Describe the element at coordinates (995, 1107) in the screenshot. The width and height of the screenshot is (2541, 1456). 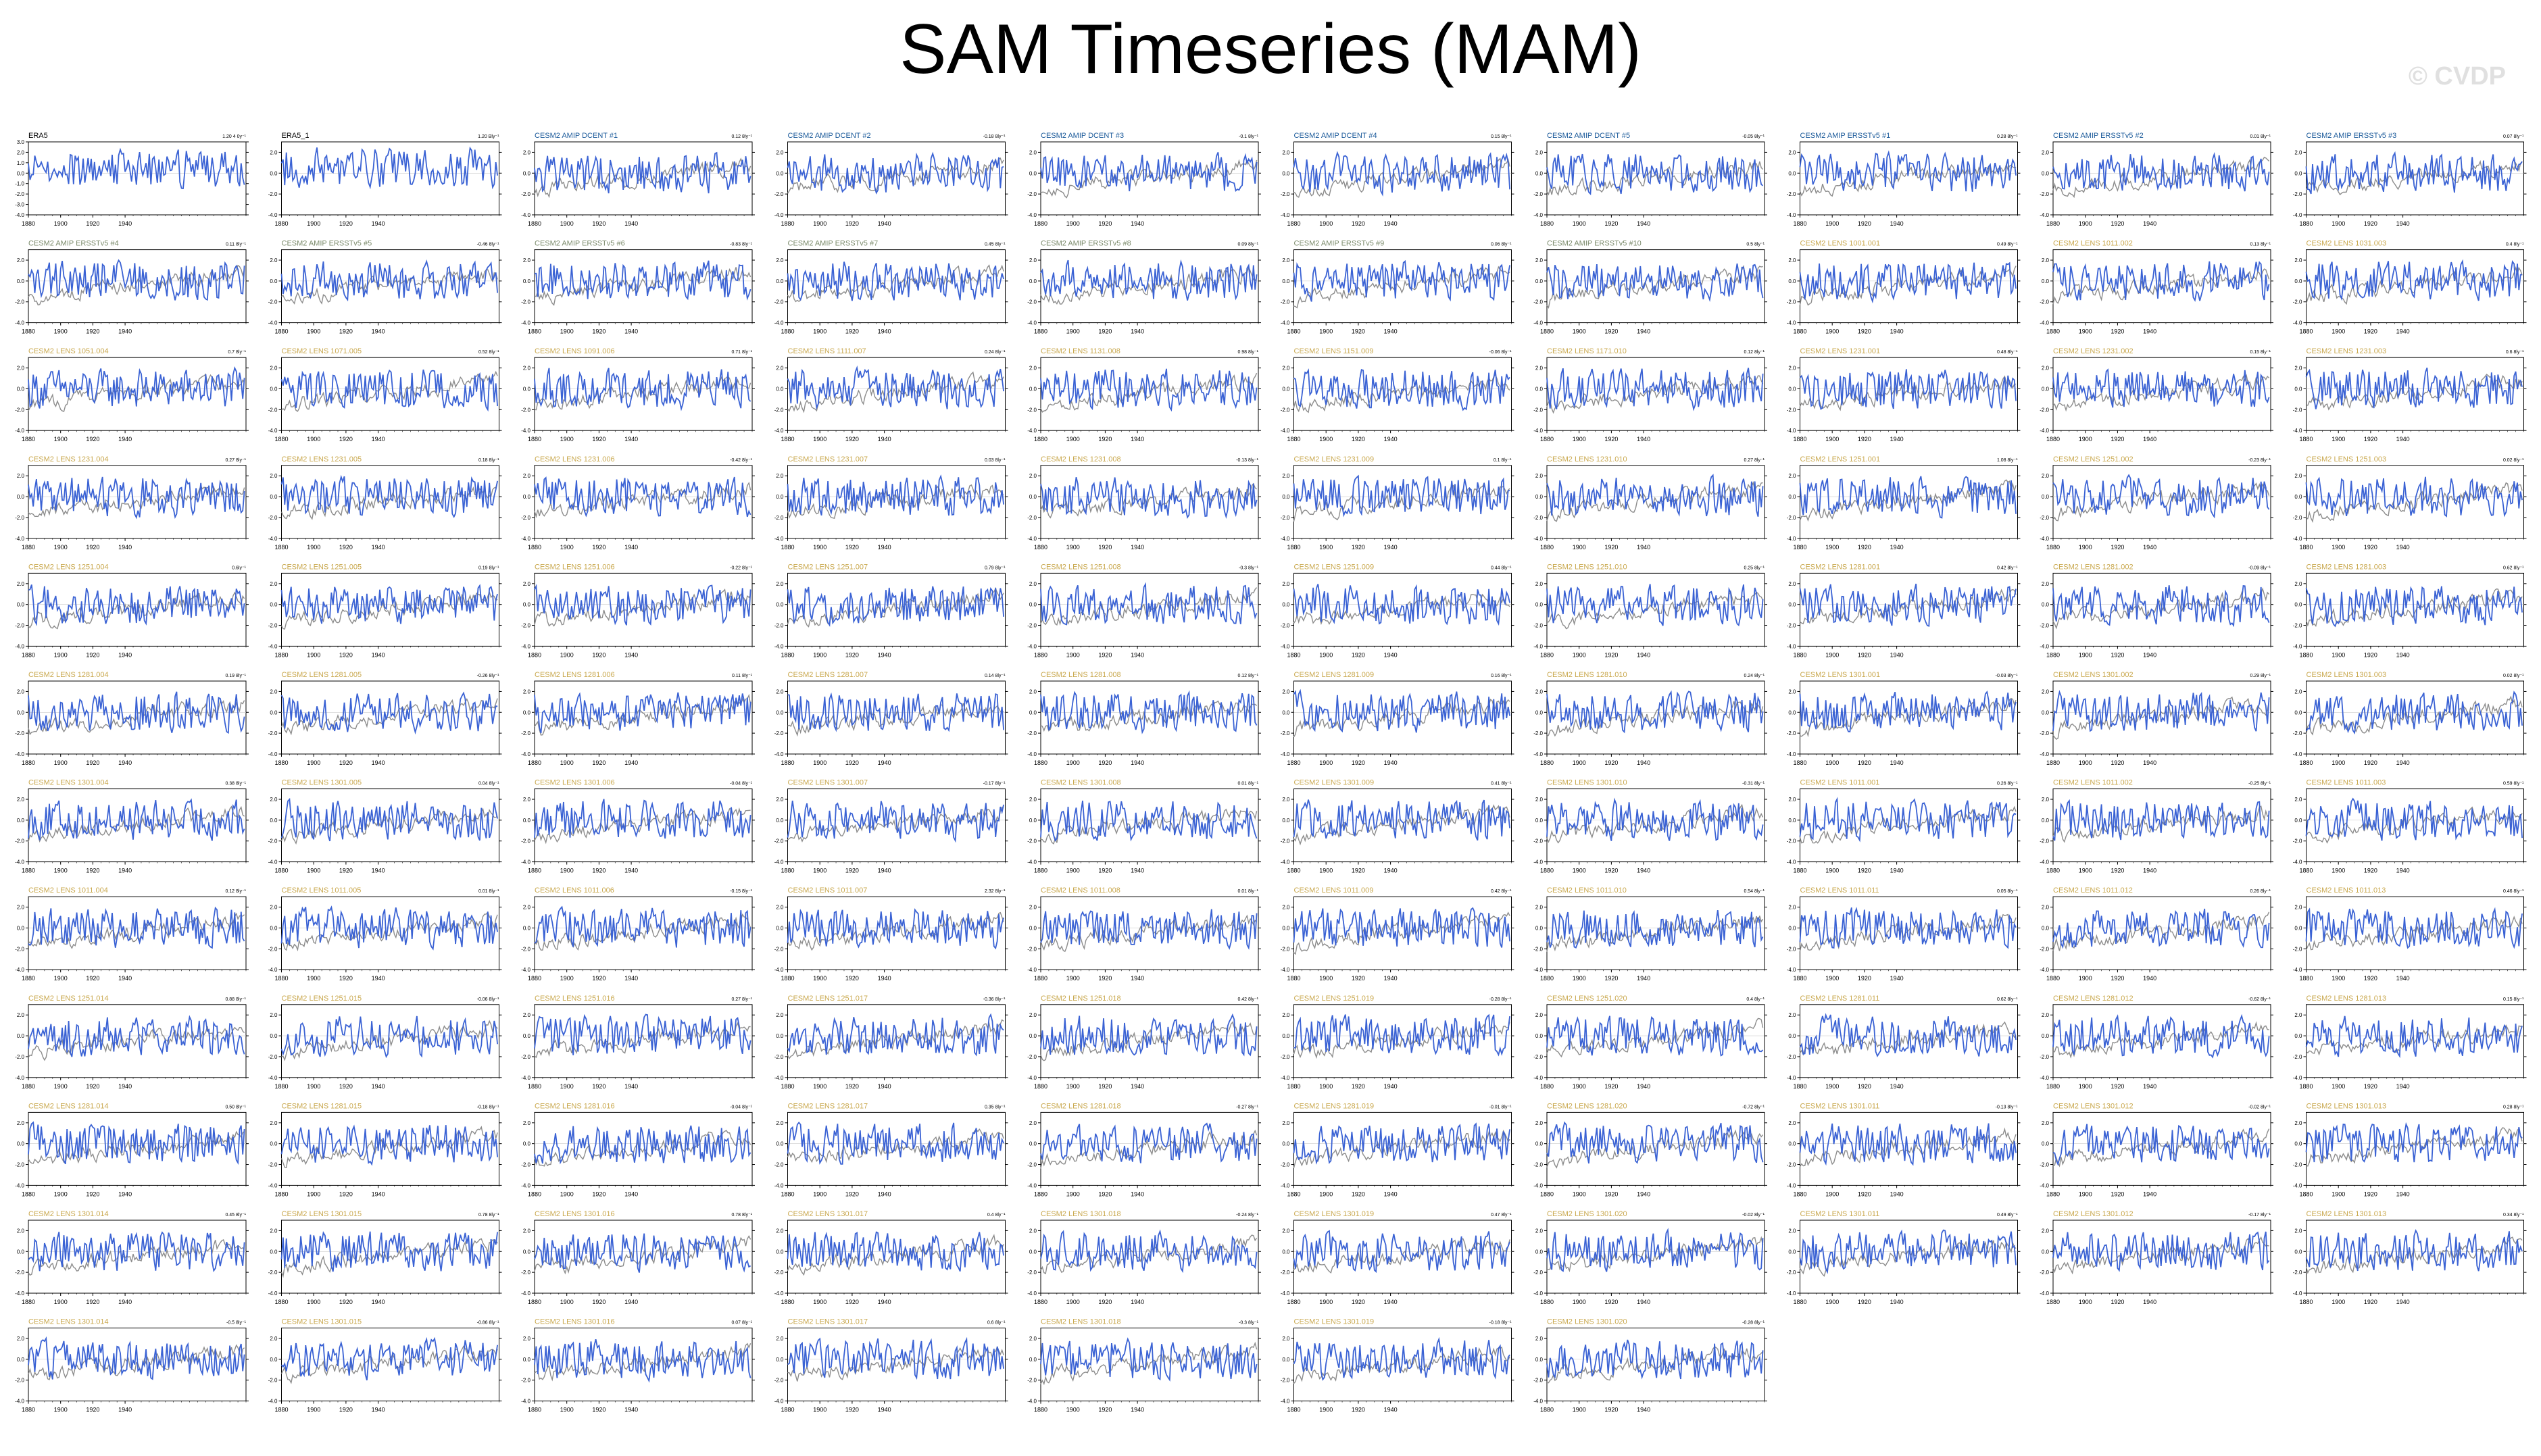
I see `panel-trend-label: 0.35 8ly⁻¹` at that location.